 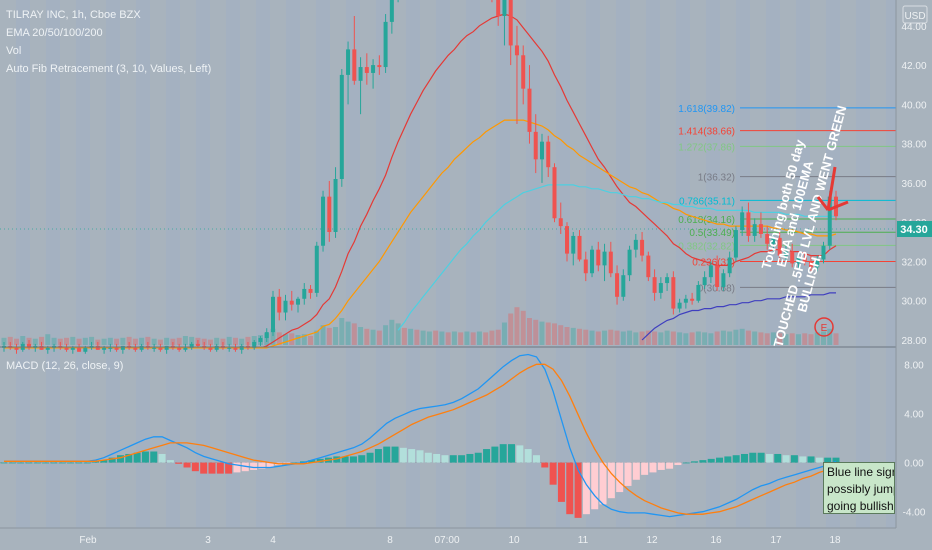 I want to click on fib-level-label: 0.236(32), so click(x=713, y=262).